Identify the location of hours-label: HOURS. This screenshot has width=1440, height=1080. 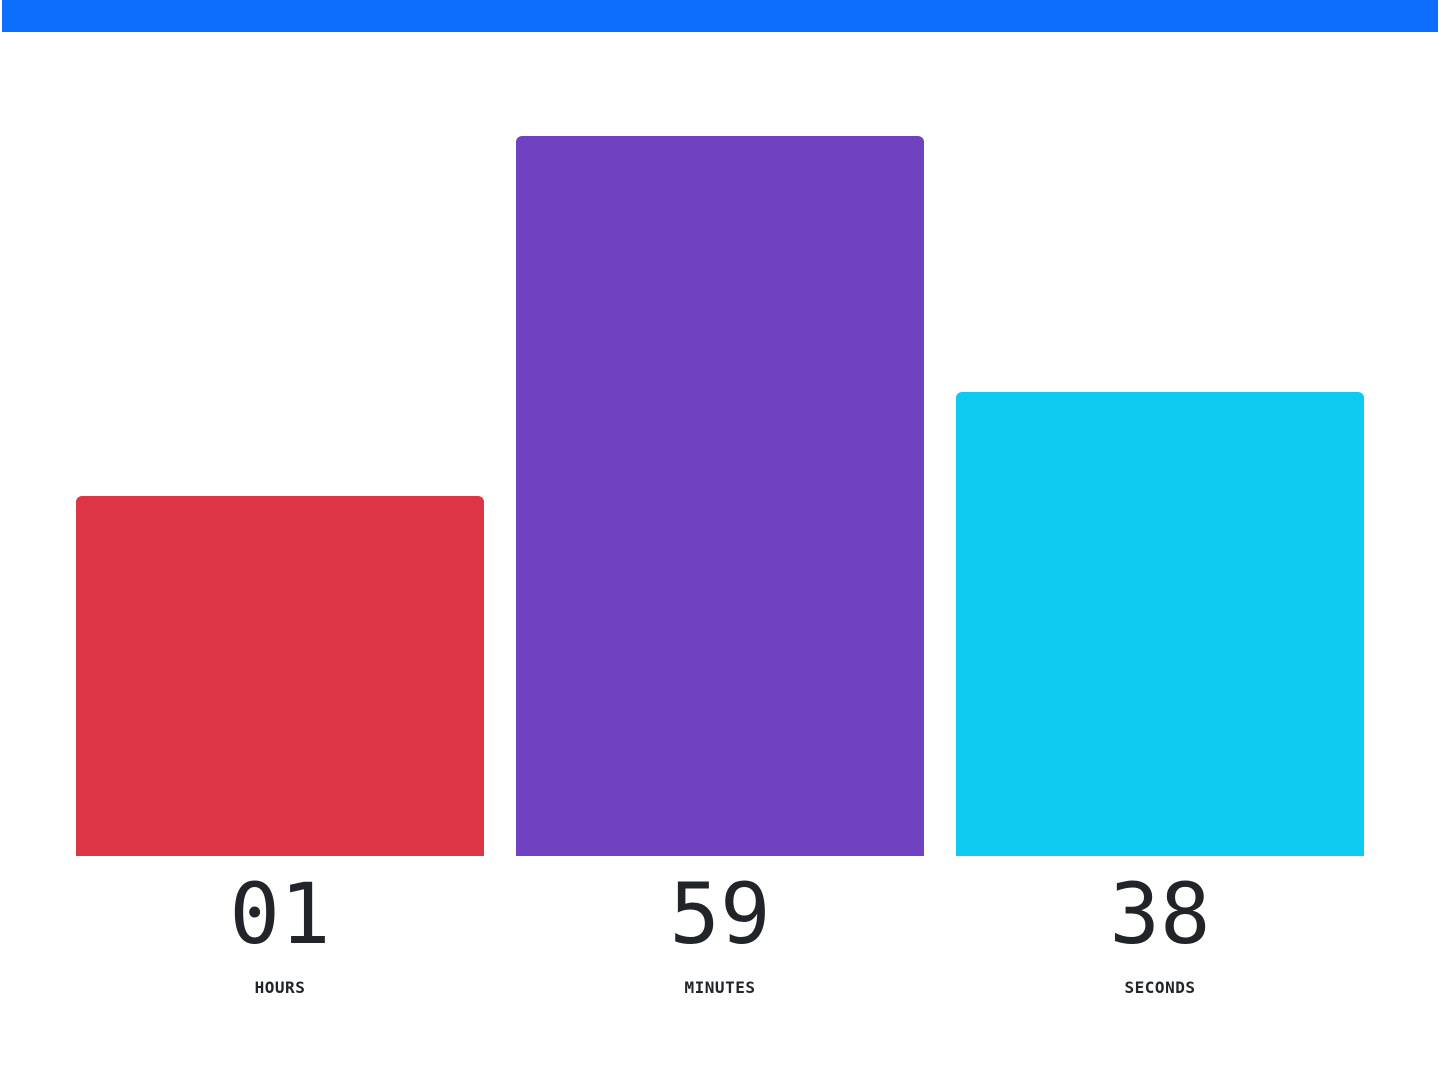
(280, 987).